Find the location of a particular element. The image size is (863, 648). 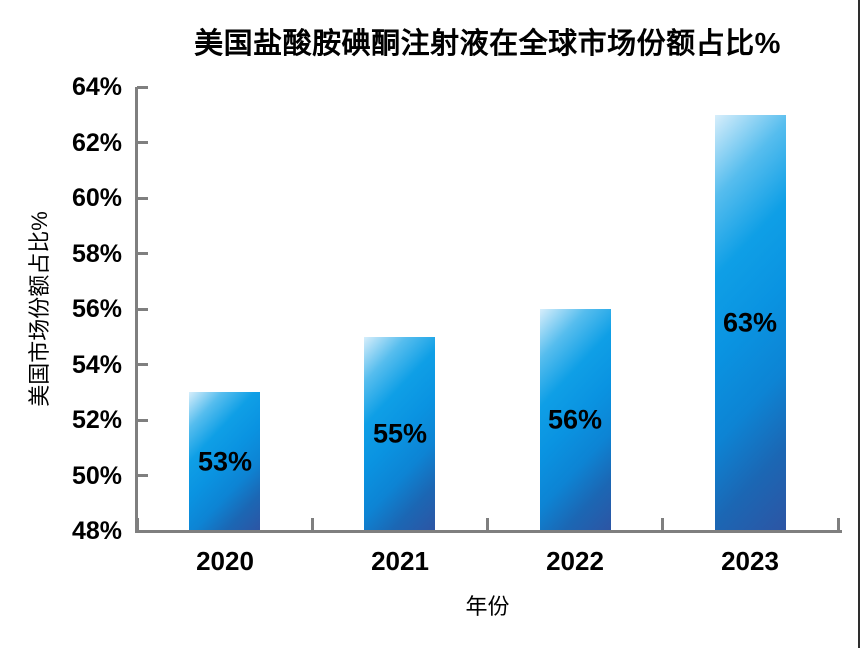

y-tick-label: 48% is located at coordinates (96, 531).